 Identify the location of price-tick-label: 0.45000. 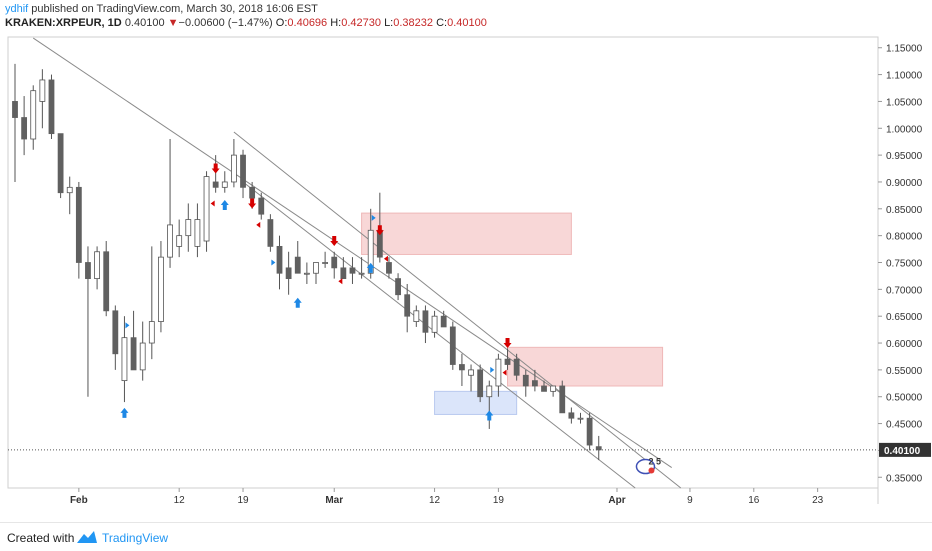
(904, 425).